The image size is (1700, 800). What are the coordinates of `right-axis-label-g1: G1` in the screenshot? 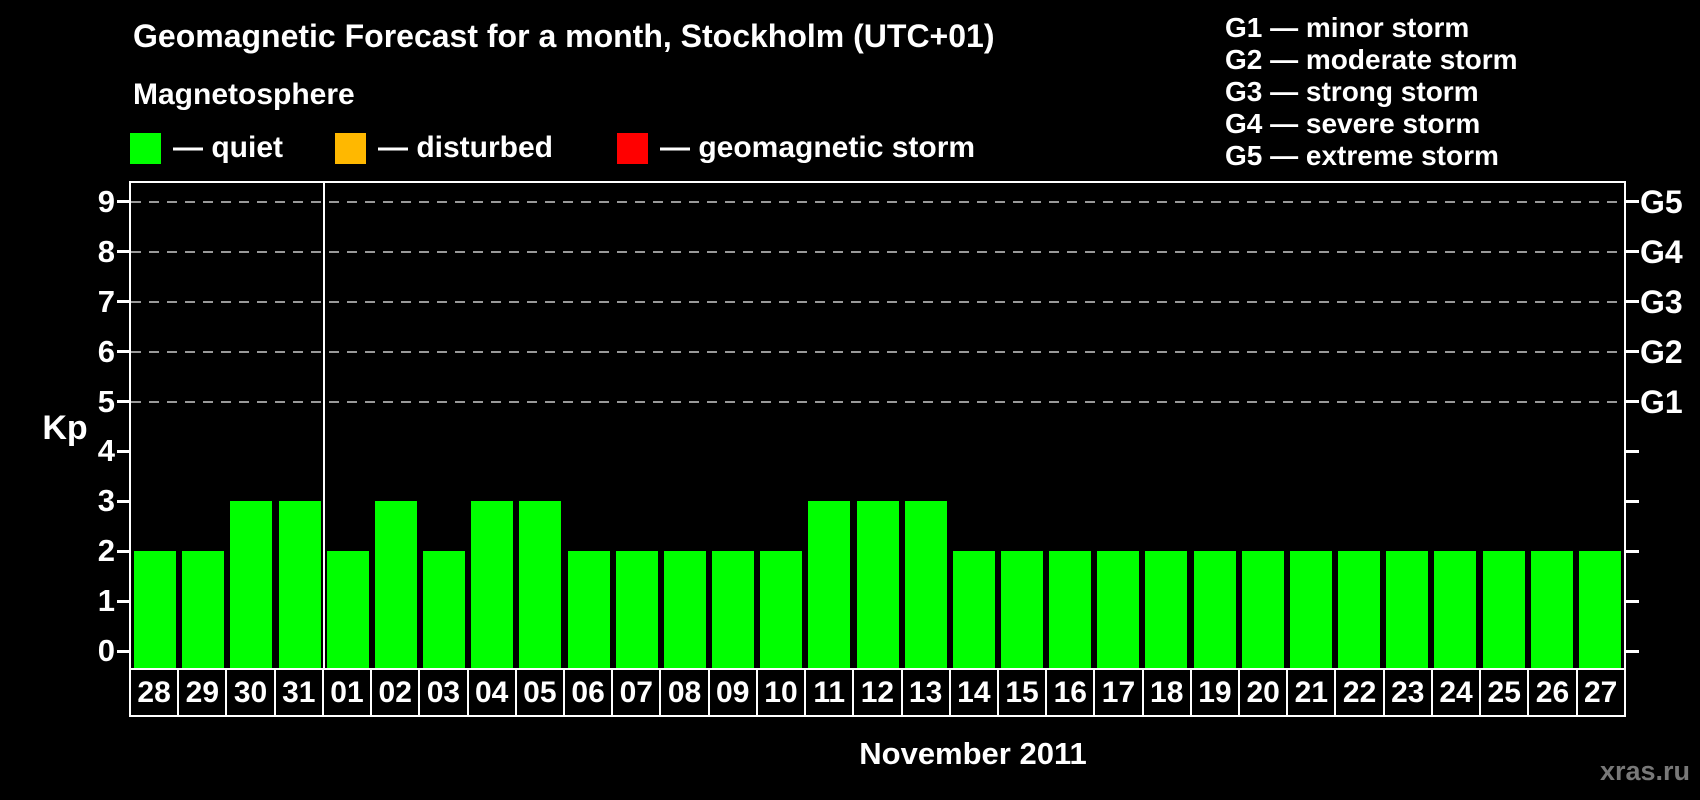 It's located at (1661, 401).